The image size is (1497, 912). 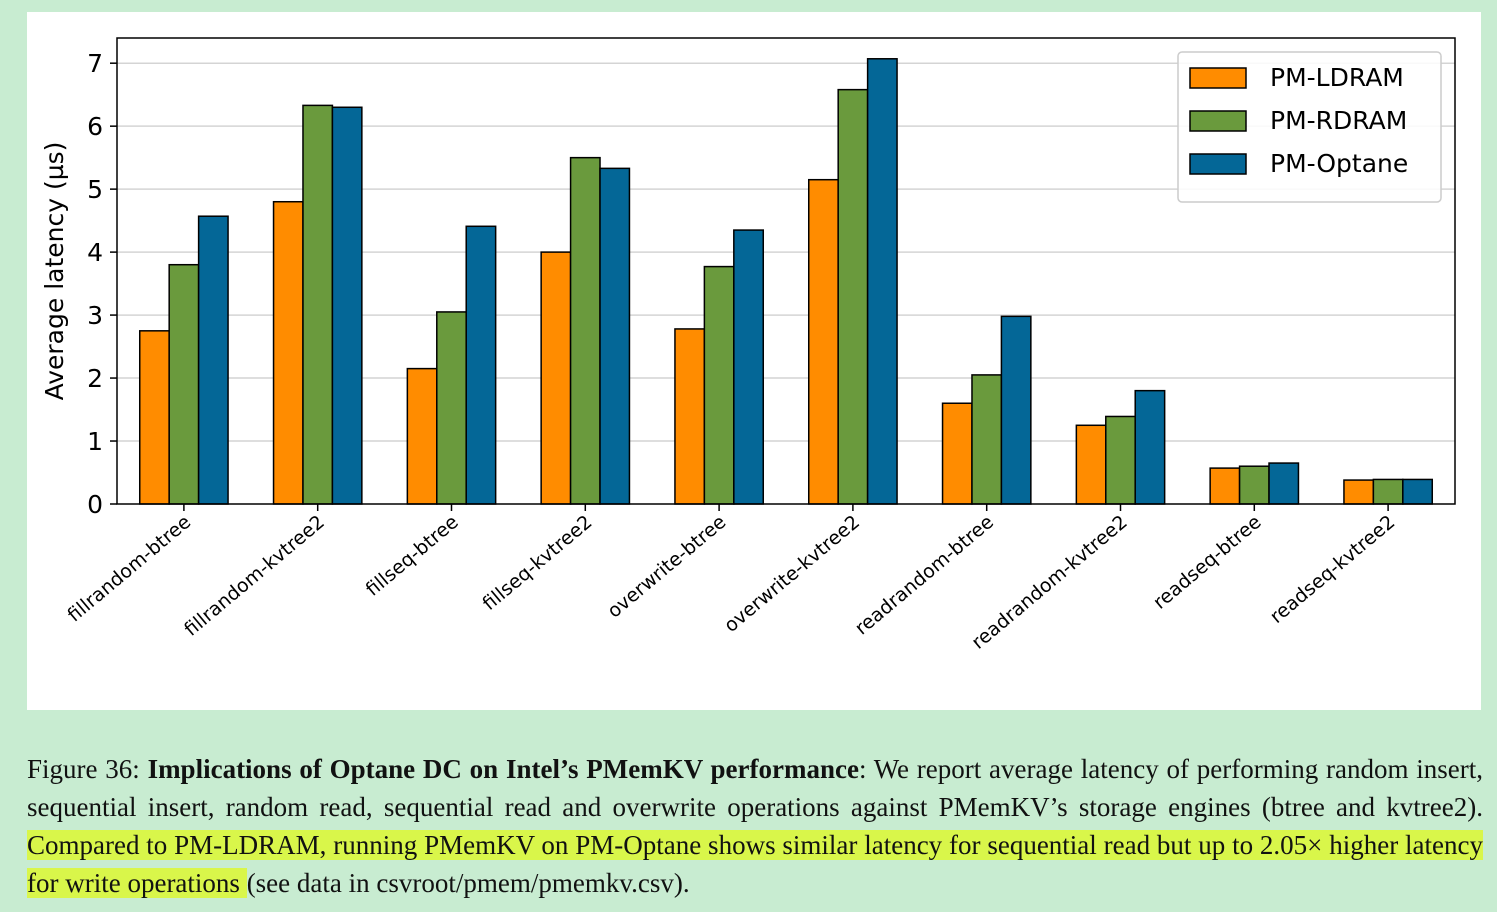 What do you see at coordinates (1207, 562) in the screenshot?
I see `x-tick-label: readseq-btree` at bounding box center [1207, 562].